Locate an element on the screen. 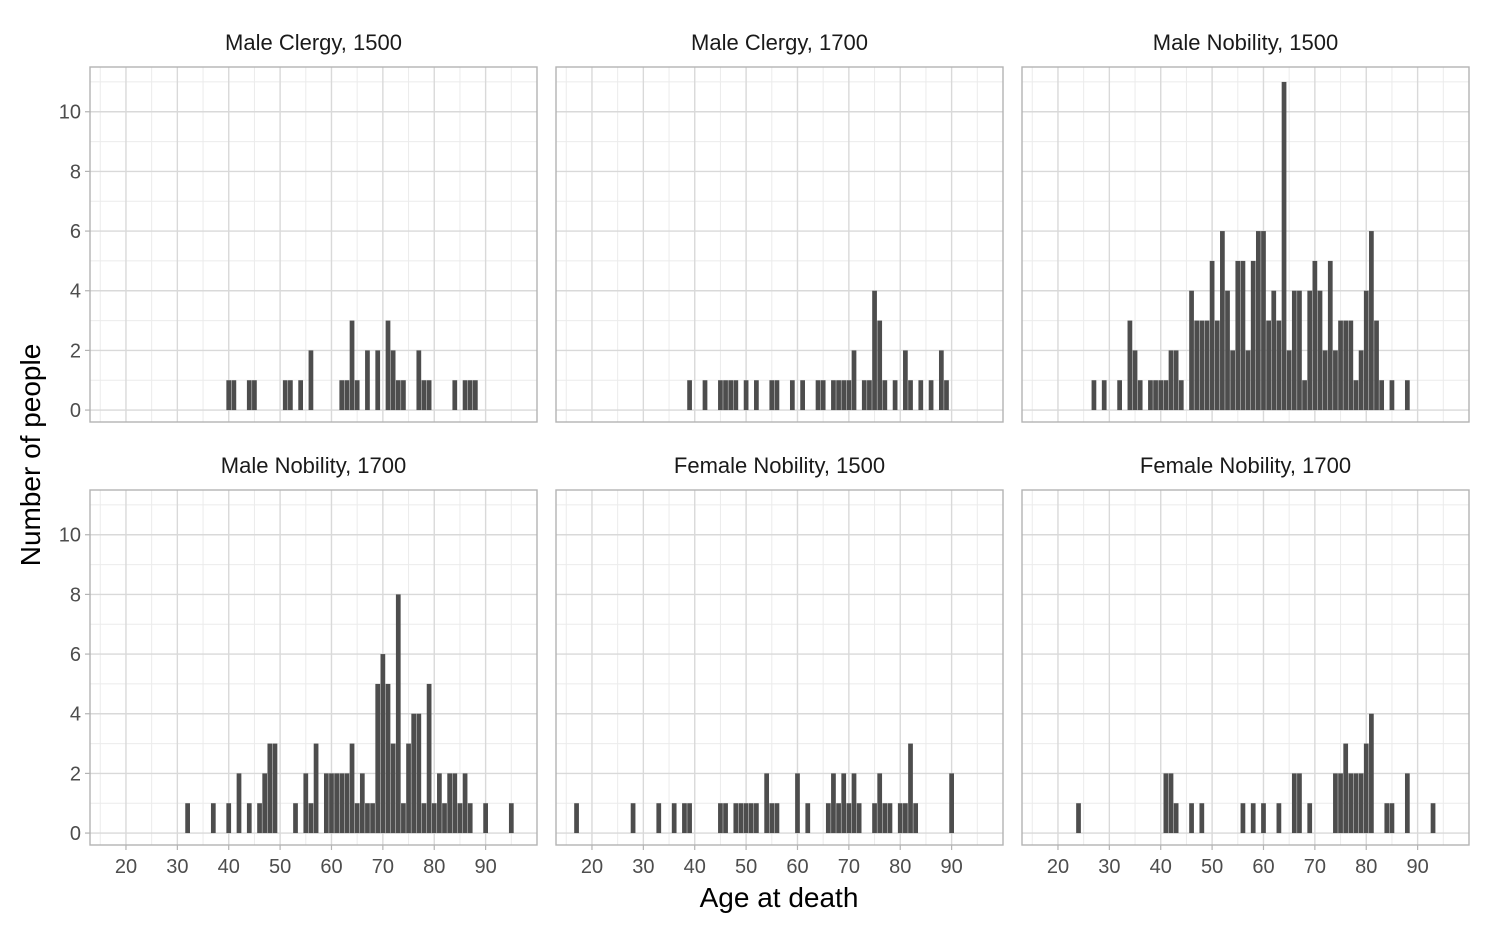 This screenshot has width=1486, height=930. x-tick-label: 90 is located at coordinates (485, 867).